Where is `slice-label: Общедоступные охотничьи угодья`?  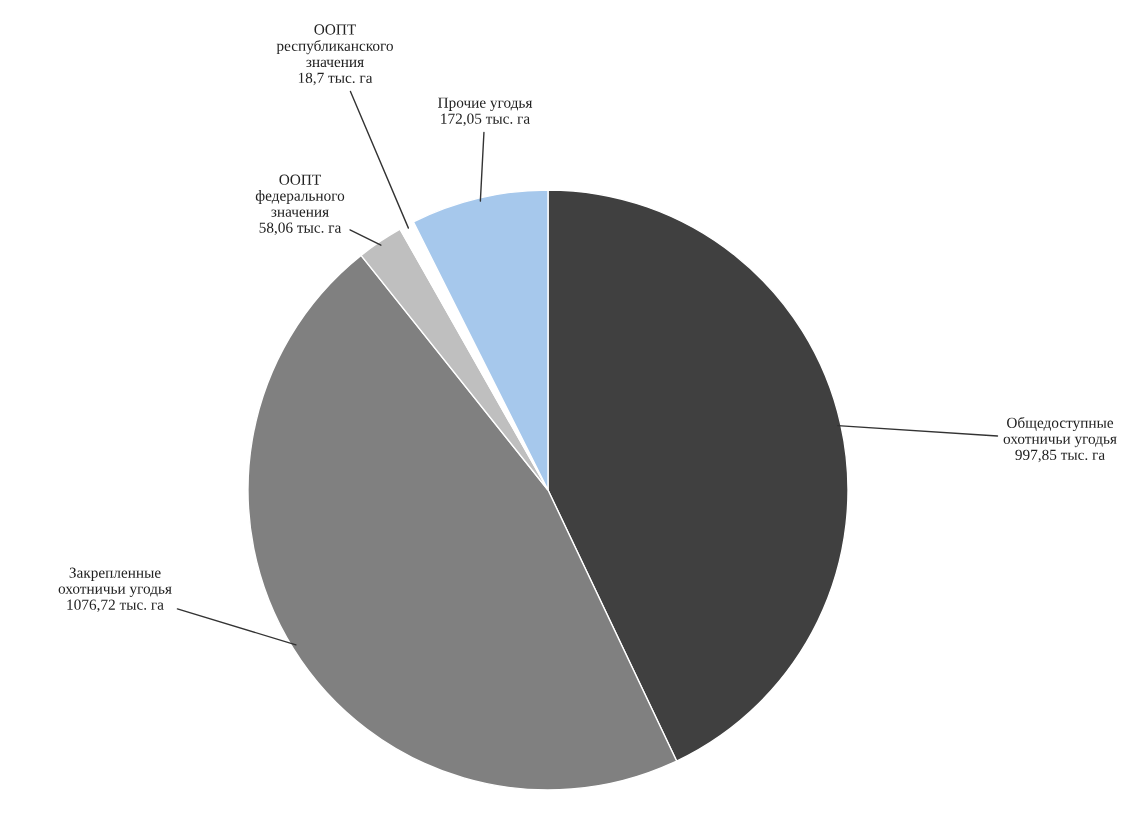
slice-label: Общедоступные охотничьи угодья is located at coordinates (1060, 432).